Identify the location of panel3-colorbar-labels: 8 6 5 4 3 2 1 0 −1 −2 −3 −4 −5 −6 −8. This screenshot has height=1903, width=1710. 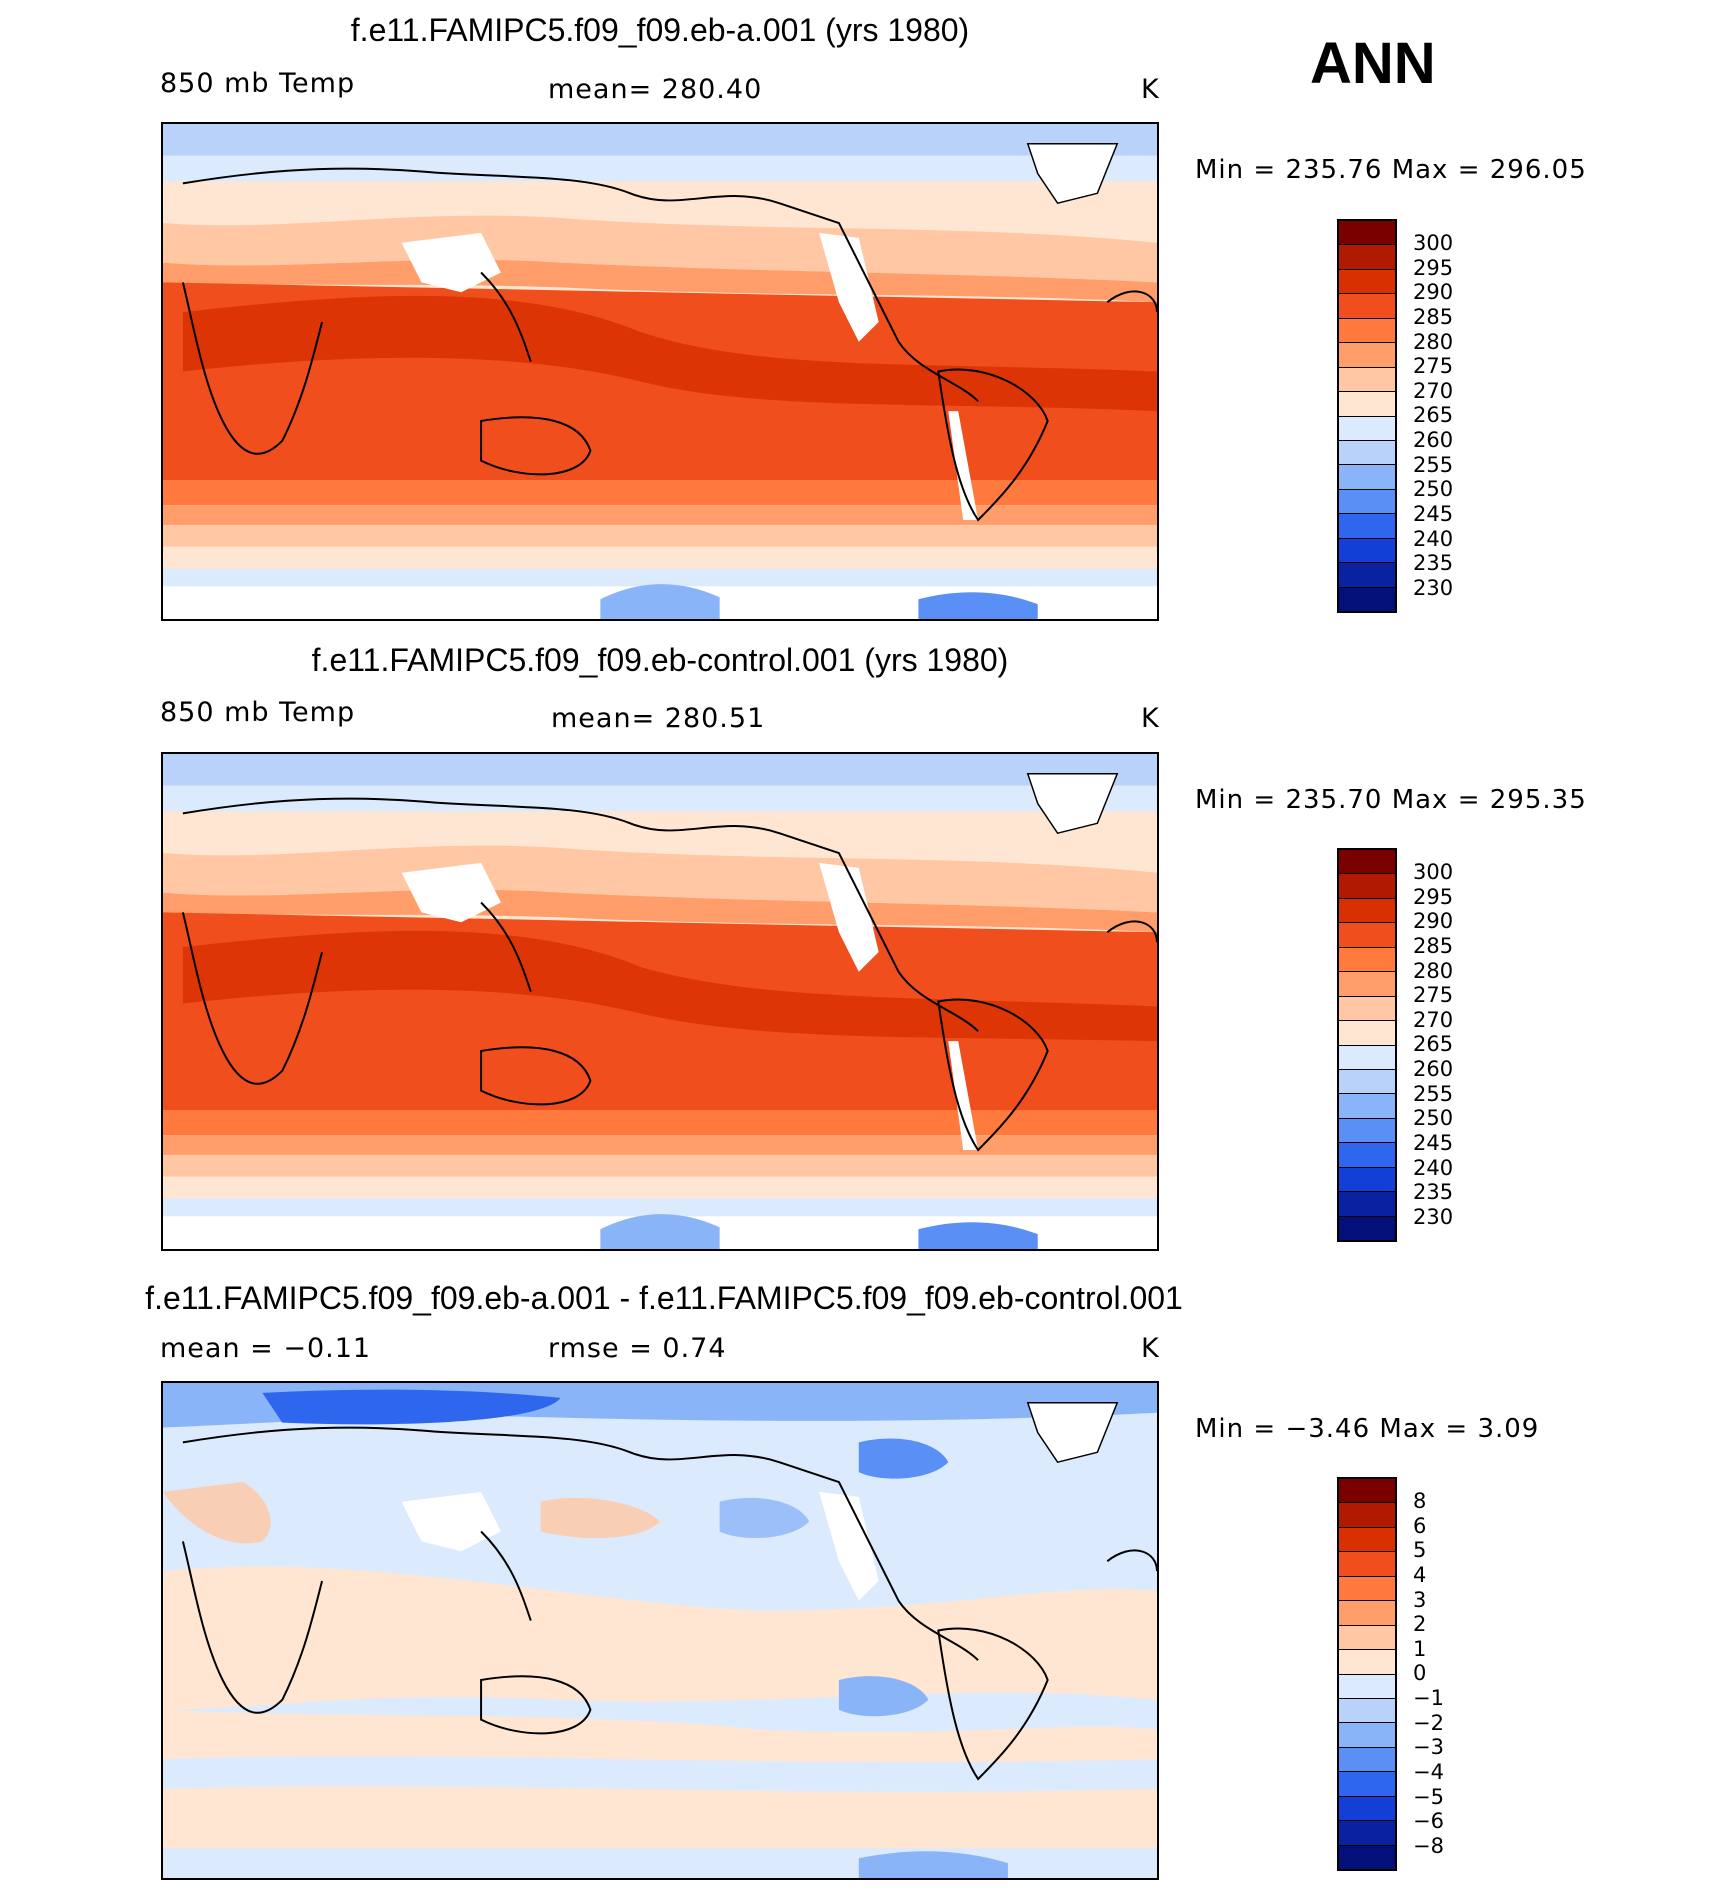
(1453, 1674).